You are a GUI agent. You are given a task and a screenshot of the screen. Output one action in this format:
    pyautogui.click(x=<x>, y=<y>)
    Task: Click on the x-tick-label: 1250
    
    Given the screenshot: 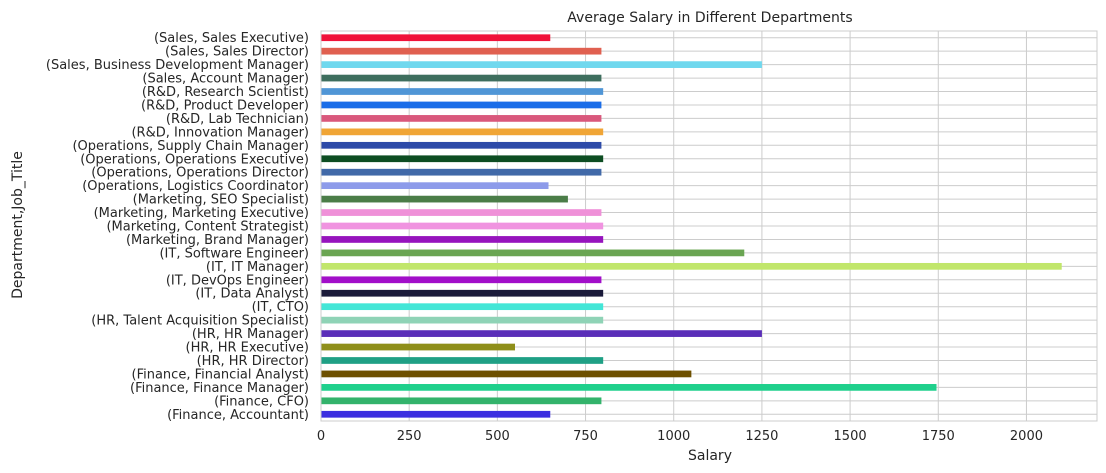 What is the action you would take?
    pyautogui.click(x=761, y=436)
    